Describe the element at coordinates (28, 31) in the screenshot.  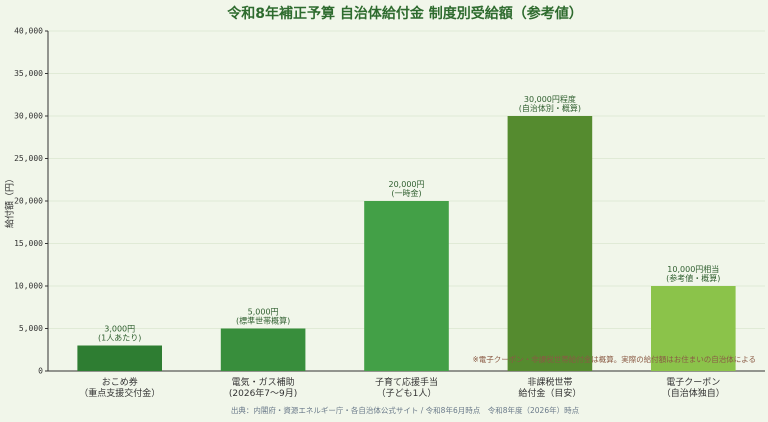
I see `y-tick-label: 40,000` at that location.